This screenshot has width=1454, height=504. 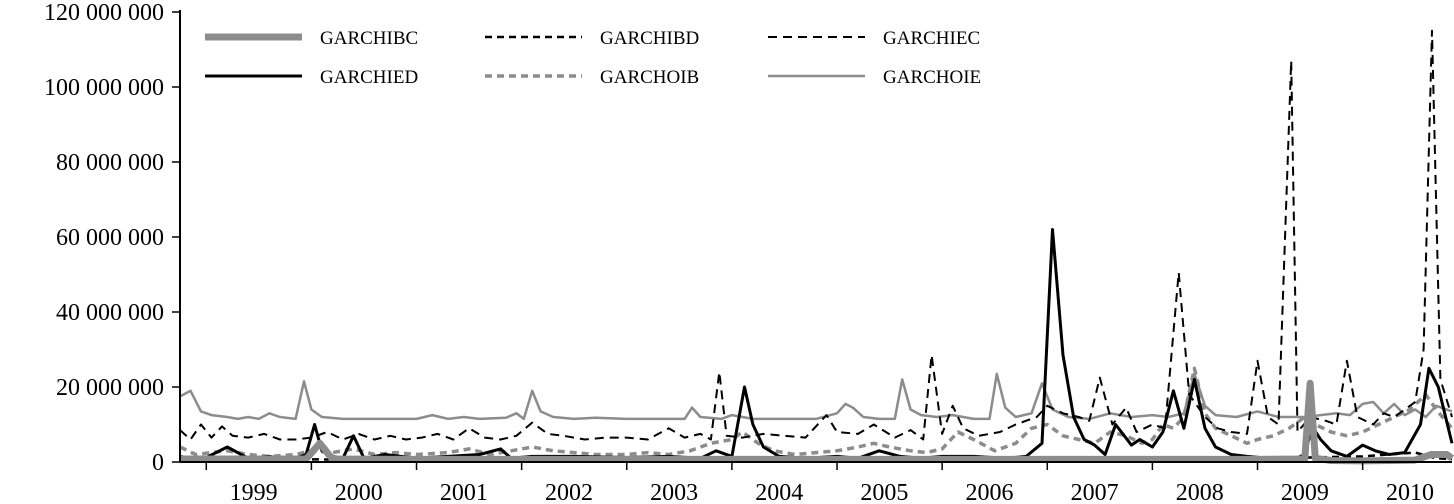 What do you see at coordinates (816, 396) in the screenshot?
I see `series-line-garchoie` at bounding box center [816, 396].